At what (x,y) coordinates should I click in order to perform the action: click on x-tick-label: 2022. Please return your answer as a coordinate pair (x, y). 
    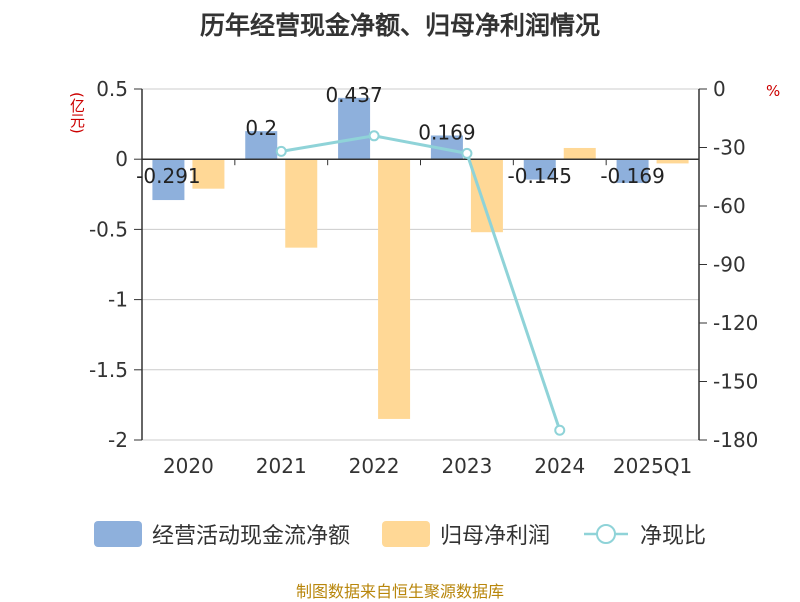
    Looking at the image, I should click on (374, 466).